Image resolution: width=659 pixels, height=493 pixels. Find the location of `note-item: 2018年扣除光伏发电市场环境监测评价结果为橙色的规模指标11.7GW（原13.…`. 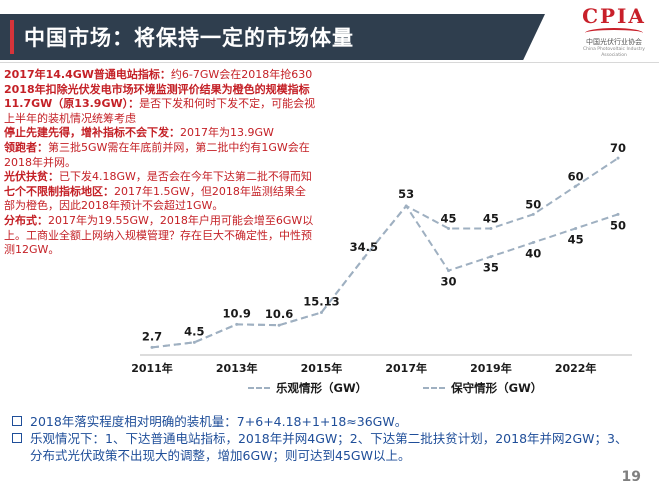

note-item: 2018年扣除光伏发电市场环境监测评价结果为橙色的规模指标11.7GW（原13.… is located at coordinates (160, 105).